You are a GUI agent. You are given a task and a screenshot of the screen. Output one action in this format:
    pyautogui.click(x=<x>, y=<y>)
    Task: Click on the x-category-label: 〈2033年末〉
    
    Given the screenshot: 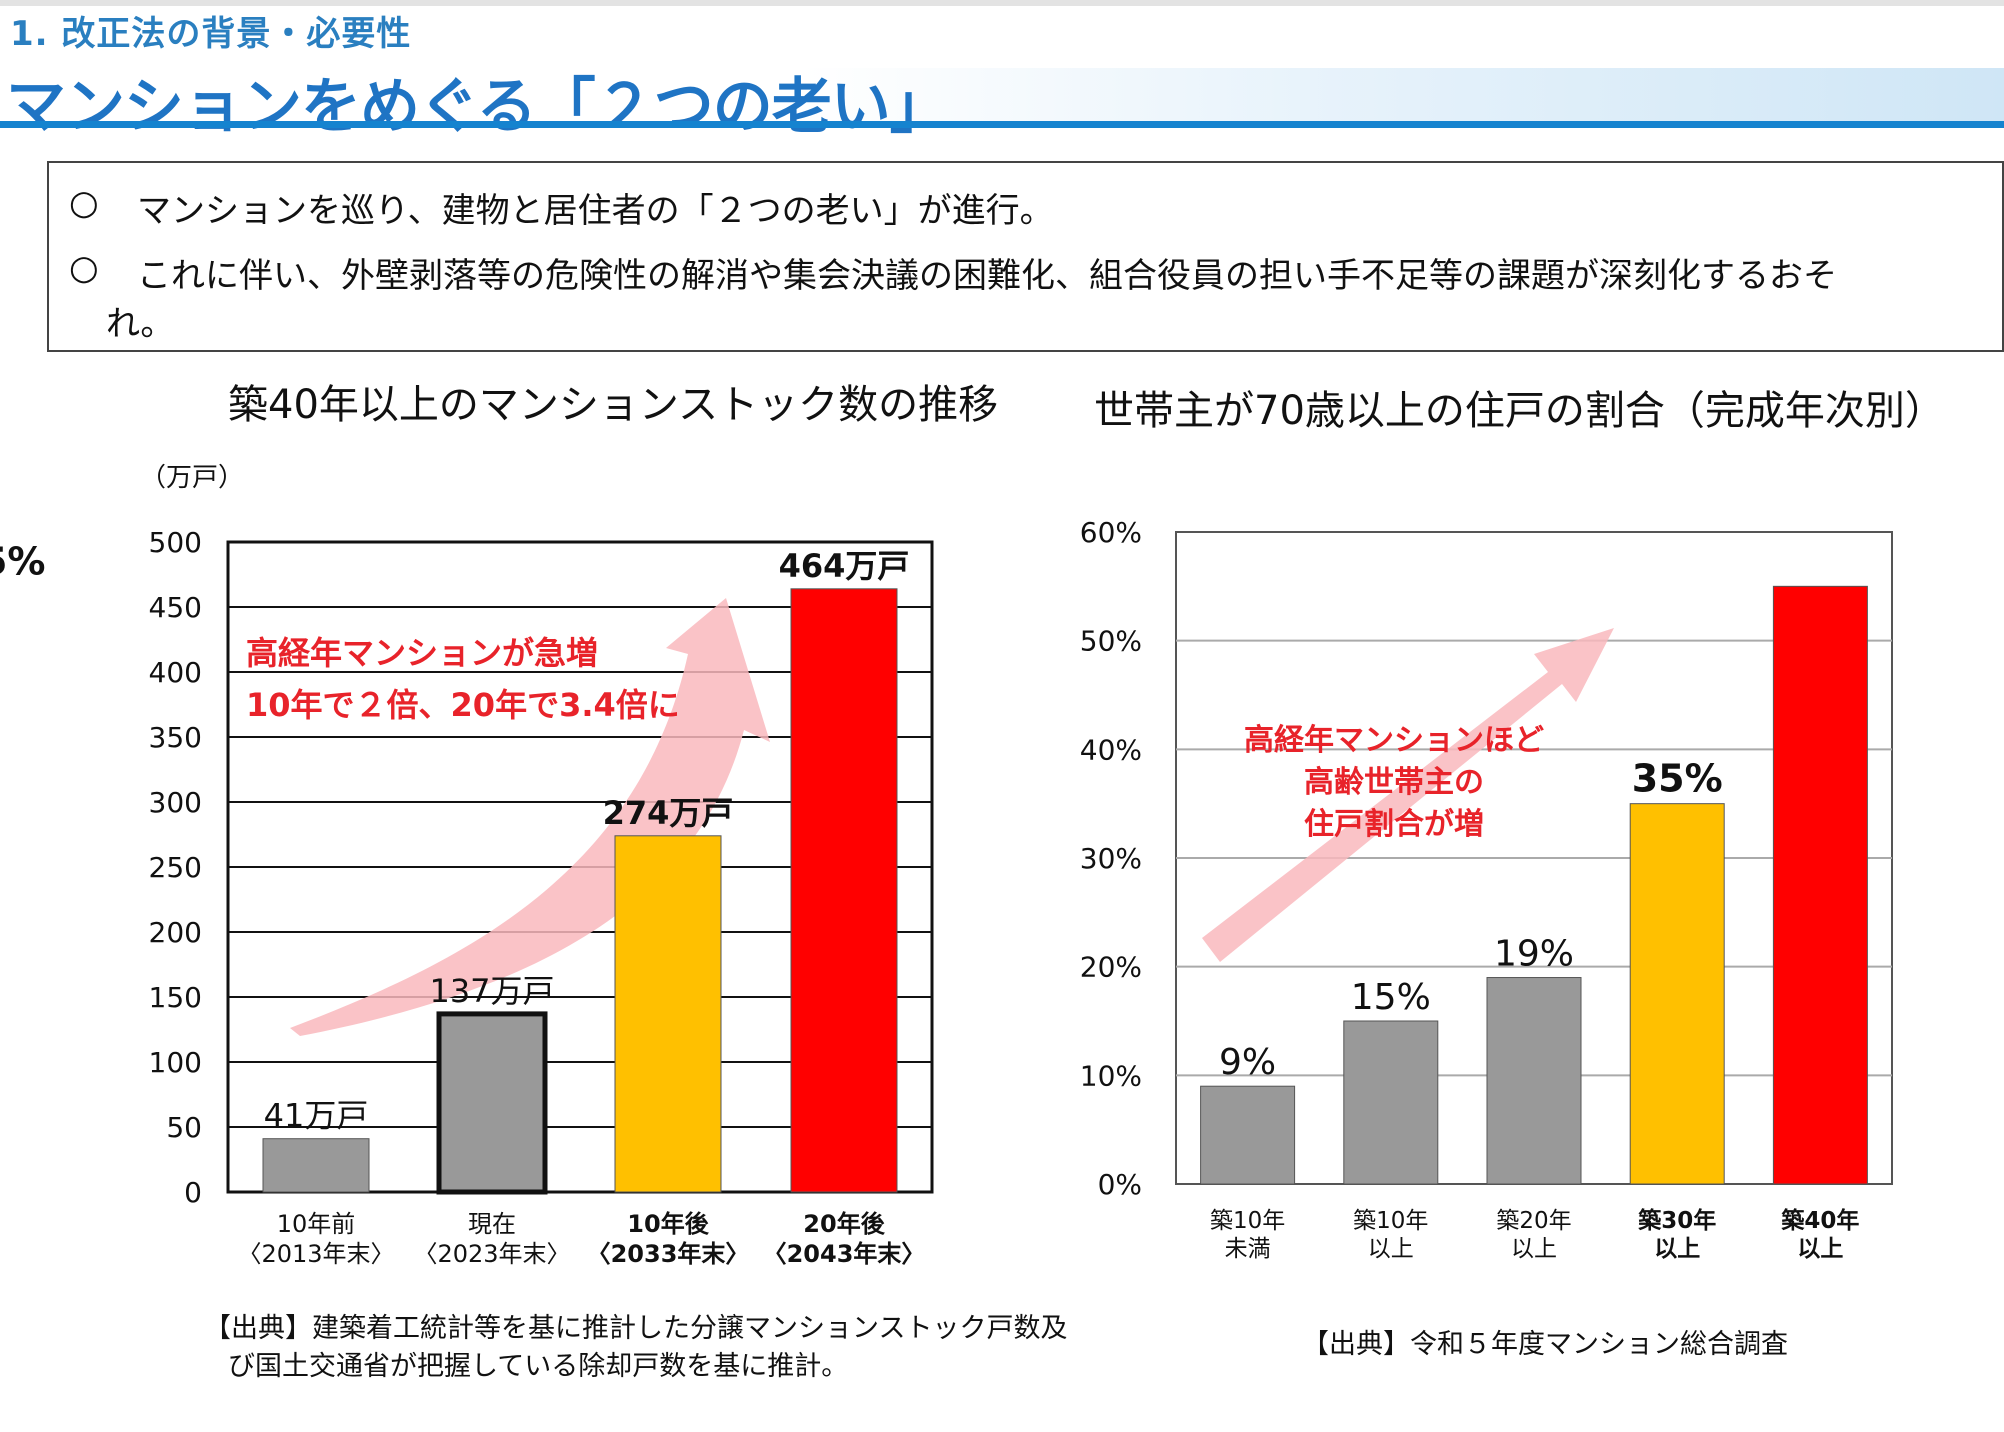 What is the action you would take?
    pyautogui.click(x=668, y=1254)
    